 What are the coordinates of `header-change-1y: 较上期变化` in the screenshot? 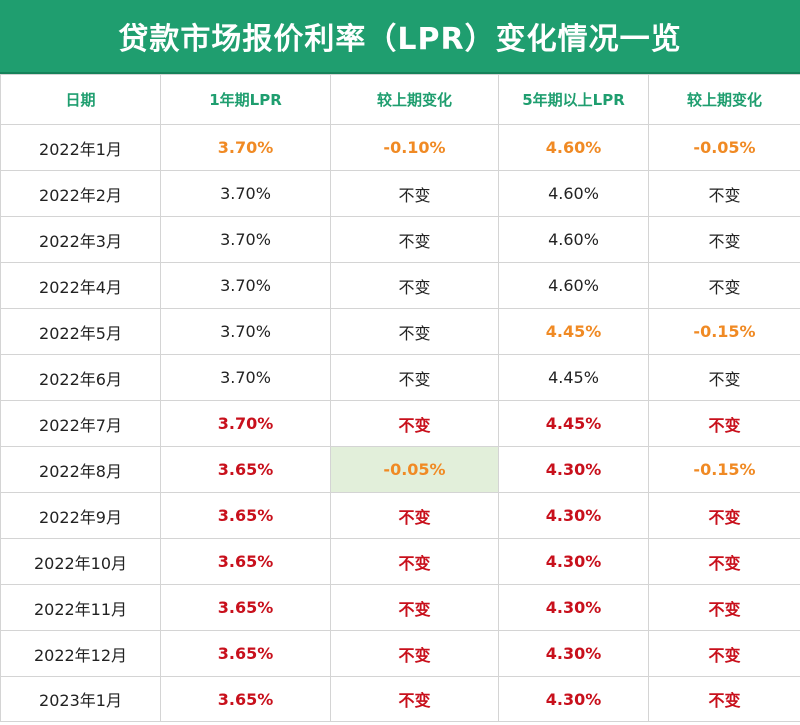 It's located at (414, 99).